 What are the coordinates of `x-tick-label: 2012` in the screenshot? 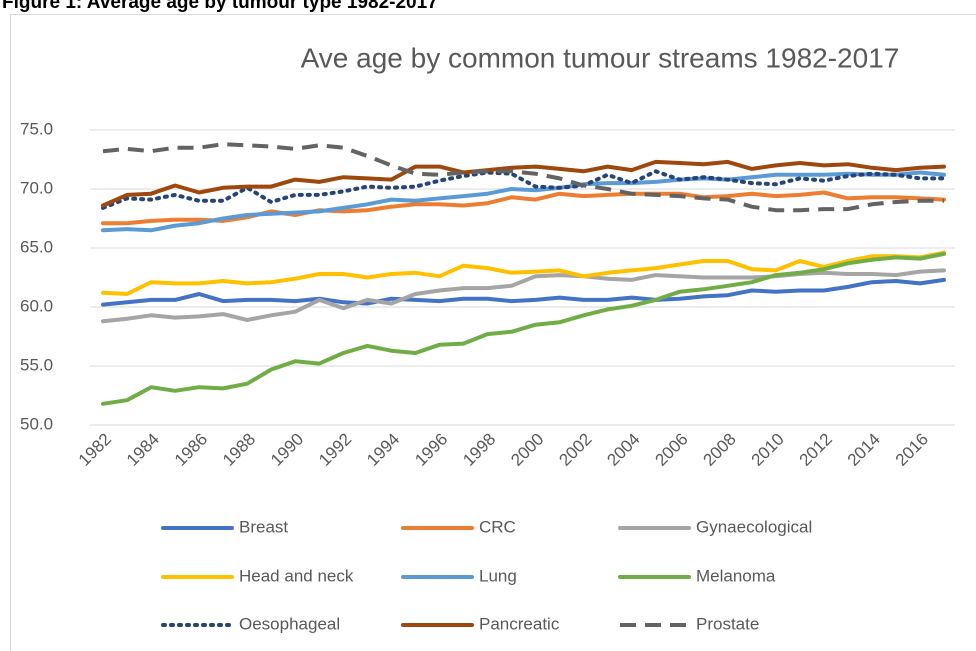 It's located at (816, 450).